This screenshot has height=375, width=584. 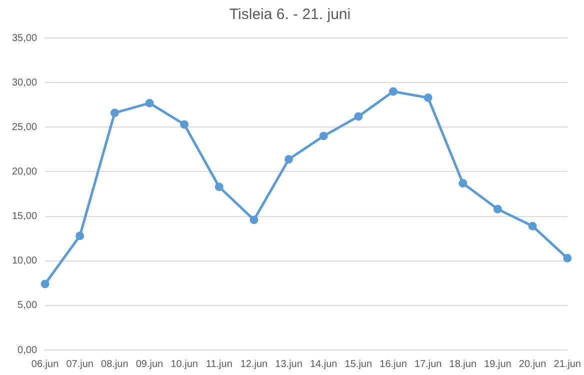 What do you see at coordinates (25, 127) in the screenshot?
I see `y-tick-label: 25,00` at bounding box center [25, 127].